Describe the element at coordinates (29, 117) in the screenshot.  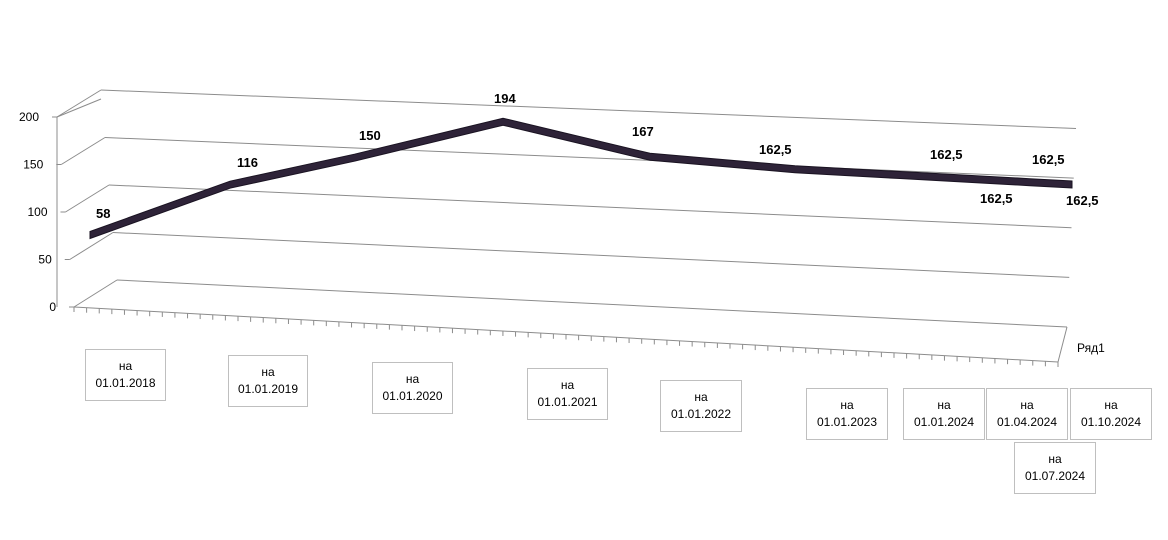
I see `y-tick-label: 200` at that location.